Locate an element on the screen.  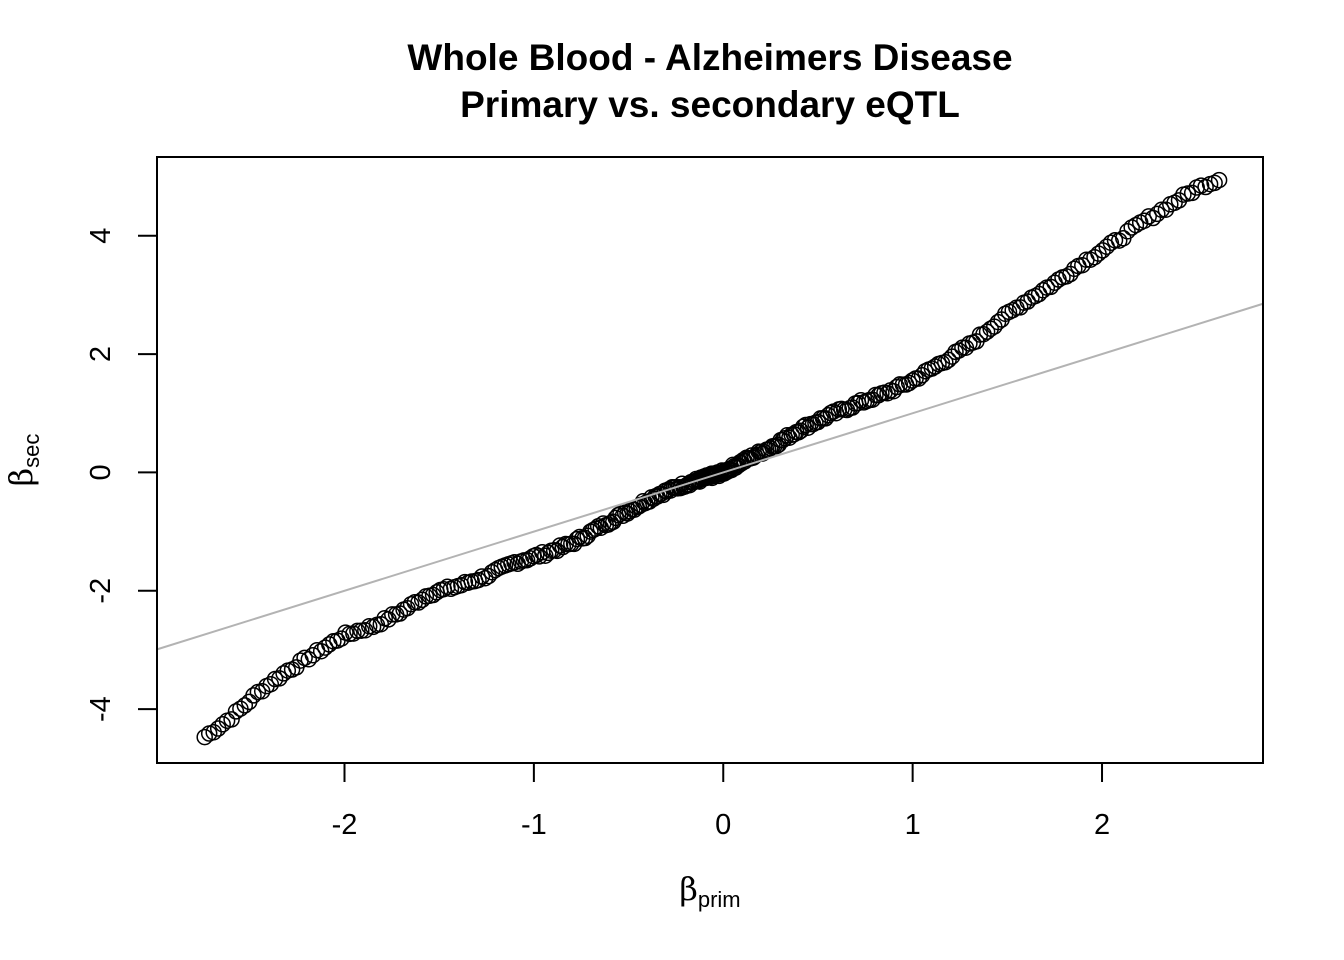
x-axis-label: βprim is located at coordinates (709, 891).